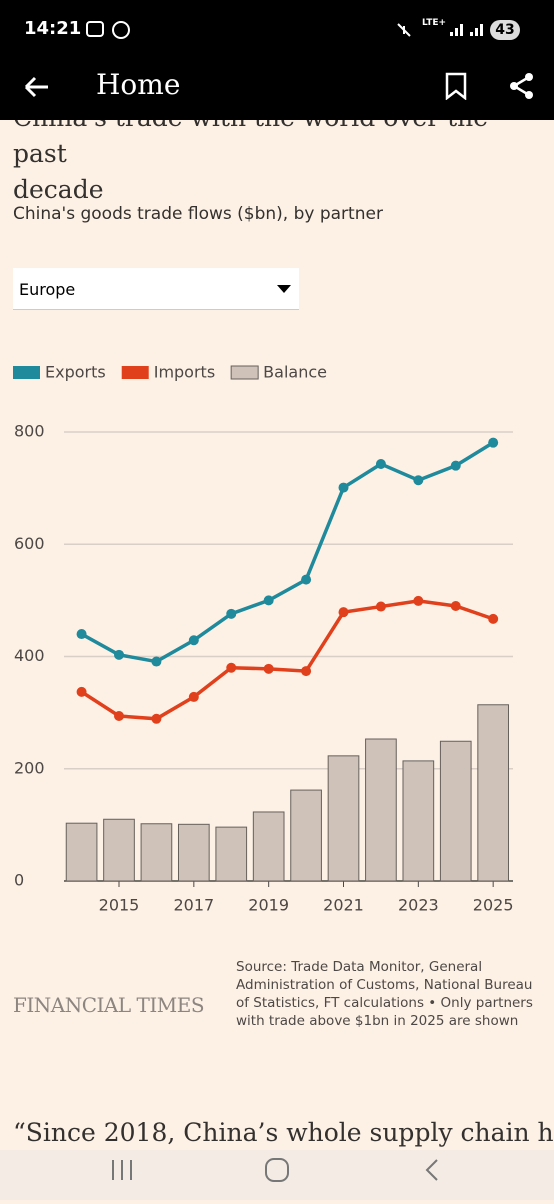 The image size is (554, 1204). Describe the element at coordinates (47, 289) in the screenshot. I see `dropdown-value: Europe` at that location.